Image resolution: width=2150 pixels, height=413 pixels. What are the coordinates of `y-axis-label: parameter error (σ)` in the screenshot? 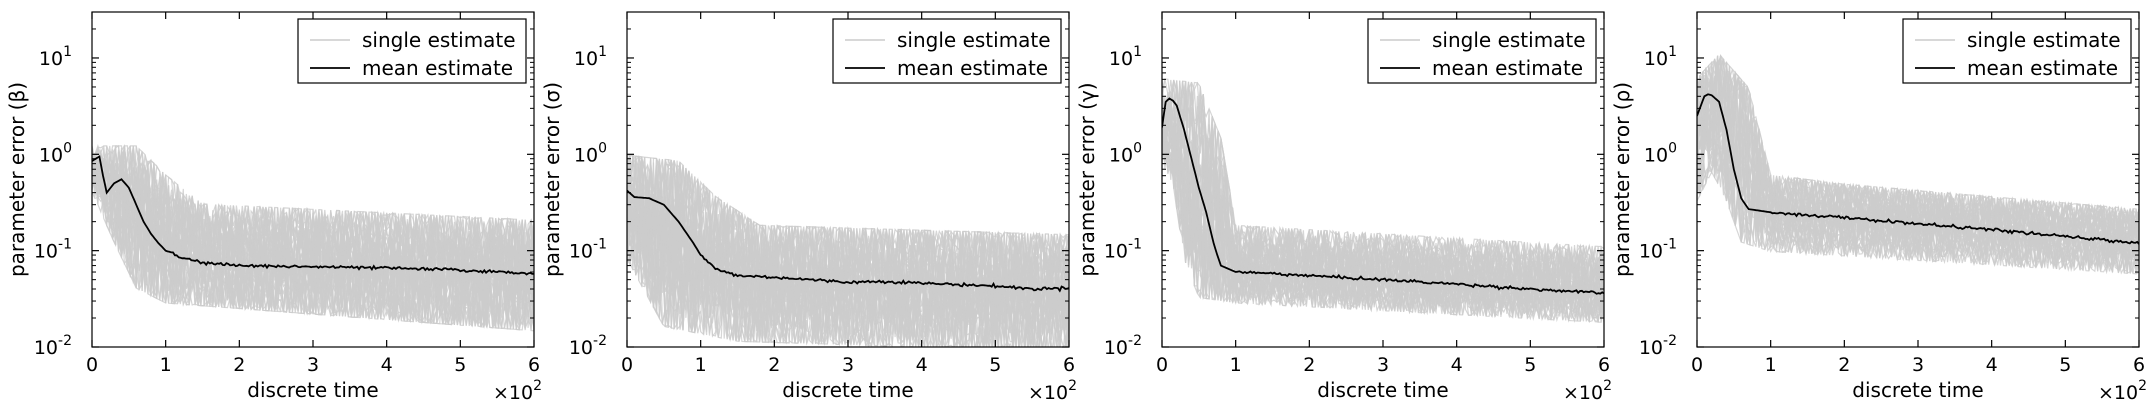 It's located at (552, 179).